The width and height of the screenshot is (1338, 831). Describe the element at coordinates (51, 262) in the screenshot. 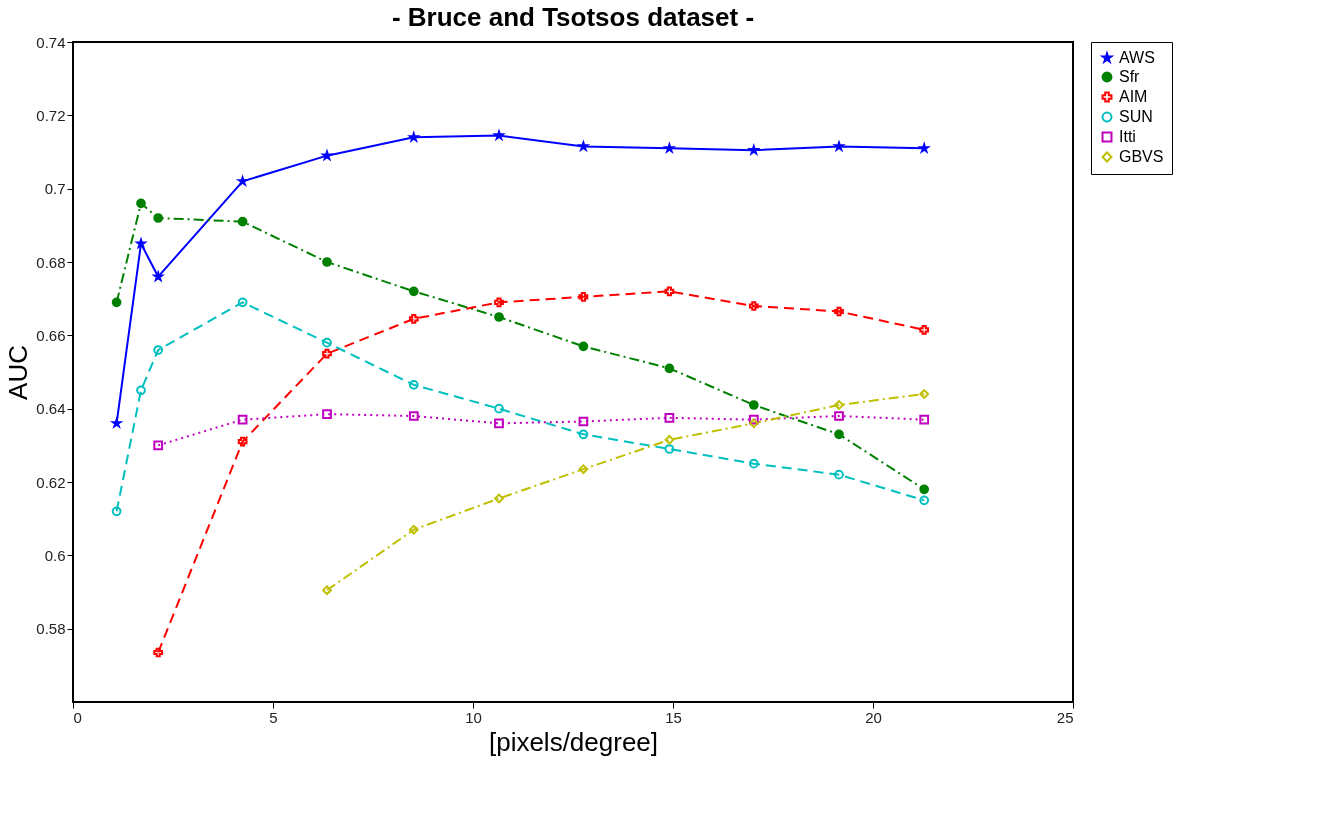

I see `y-tick-label: 0.68` at that location.